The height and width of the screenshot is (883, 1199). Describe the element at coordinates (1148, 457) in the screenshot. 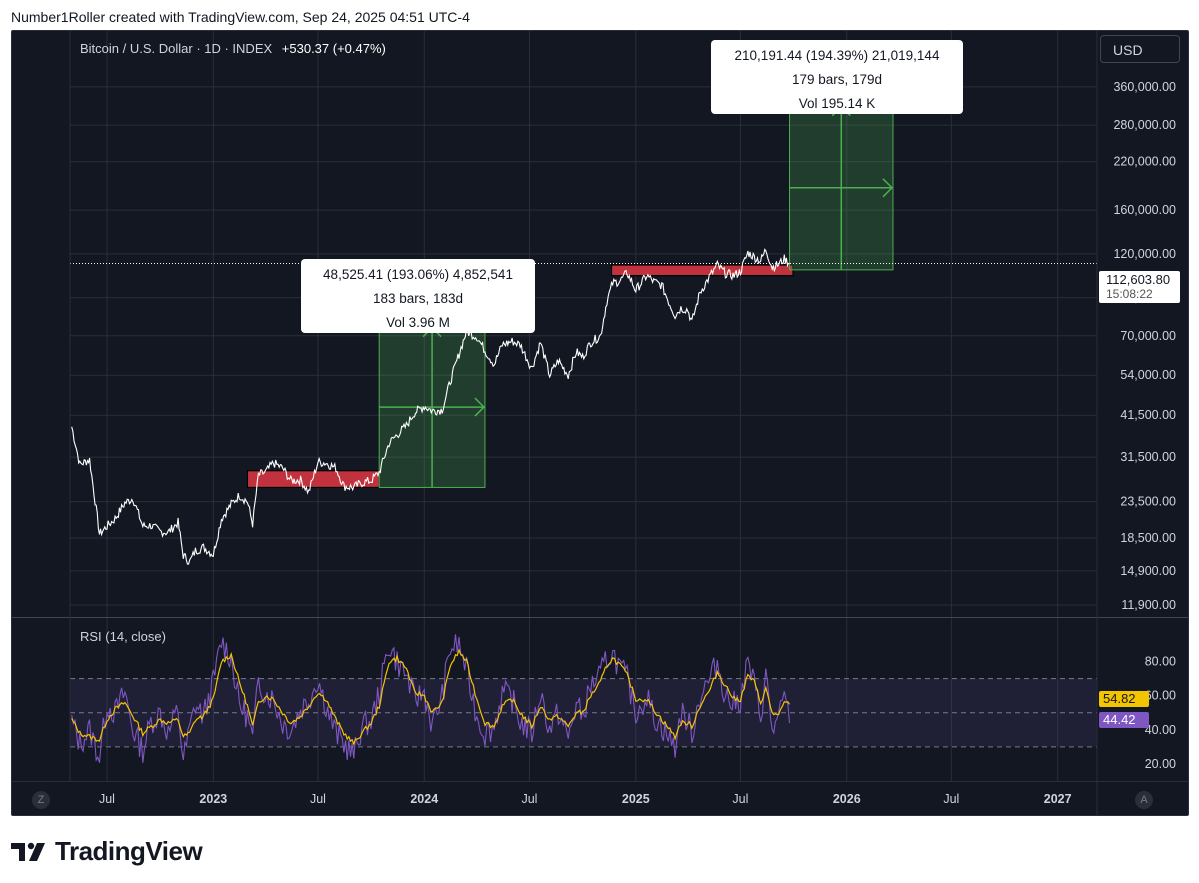

I see `y-tick-label: 31,500.00` at that location.